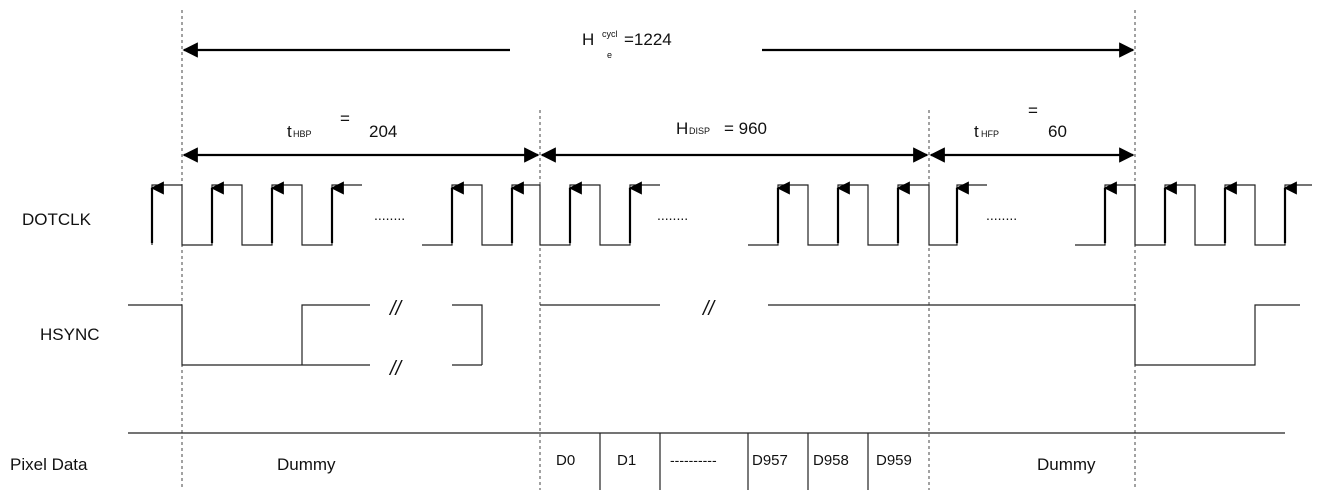  I want to click on hdisp-value: = 960, so click(745, 128).